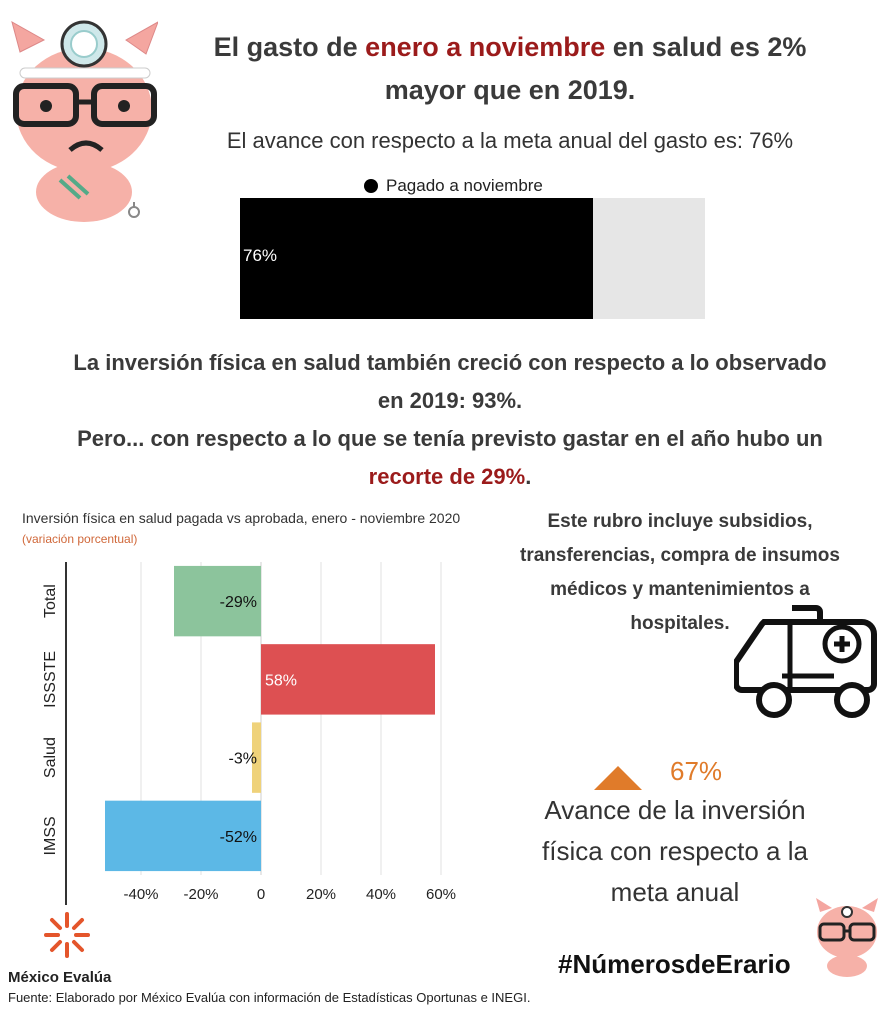 The image size is (891, 1024). What do you see at coordinates (281, 680) in the screenshot?
I see `data-label: 58%` at bounding box center [281, 680].